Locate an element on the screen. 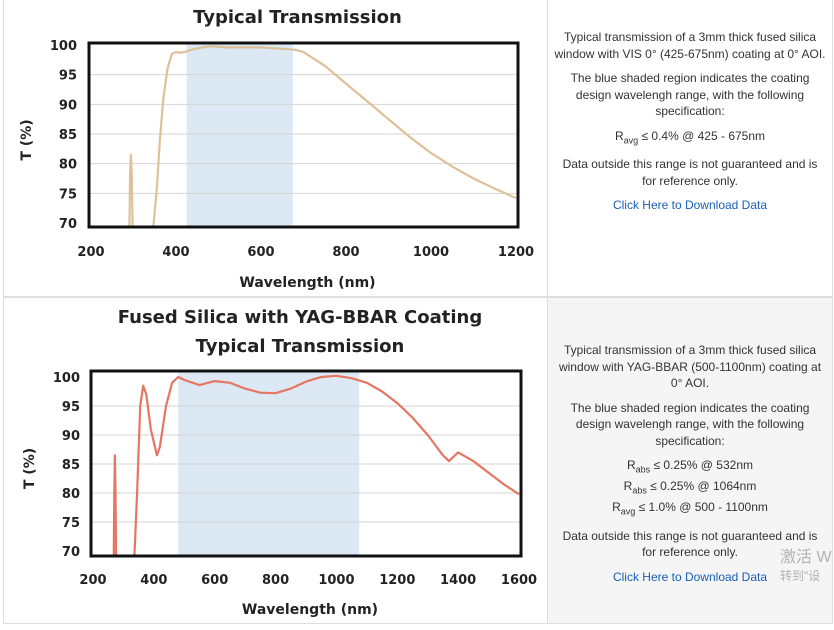 The width and height of the screenshot is (834, 630). chart-title: Fused Silica with YAG-BBAR Coating is located at coordinates (300, 317).